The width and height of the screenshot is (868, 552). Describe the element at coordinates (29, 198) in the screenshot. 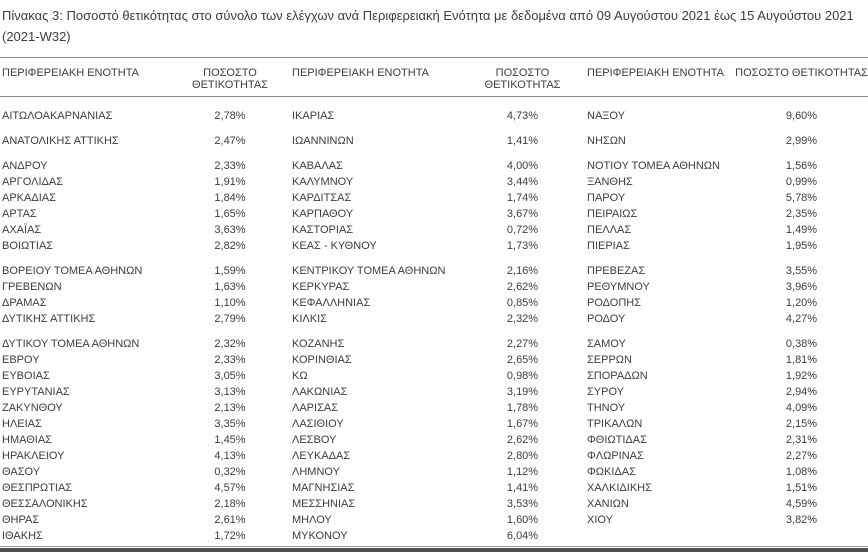

I see `region-cell: ΑΡΚΑΔΙΑΣ` at that location.